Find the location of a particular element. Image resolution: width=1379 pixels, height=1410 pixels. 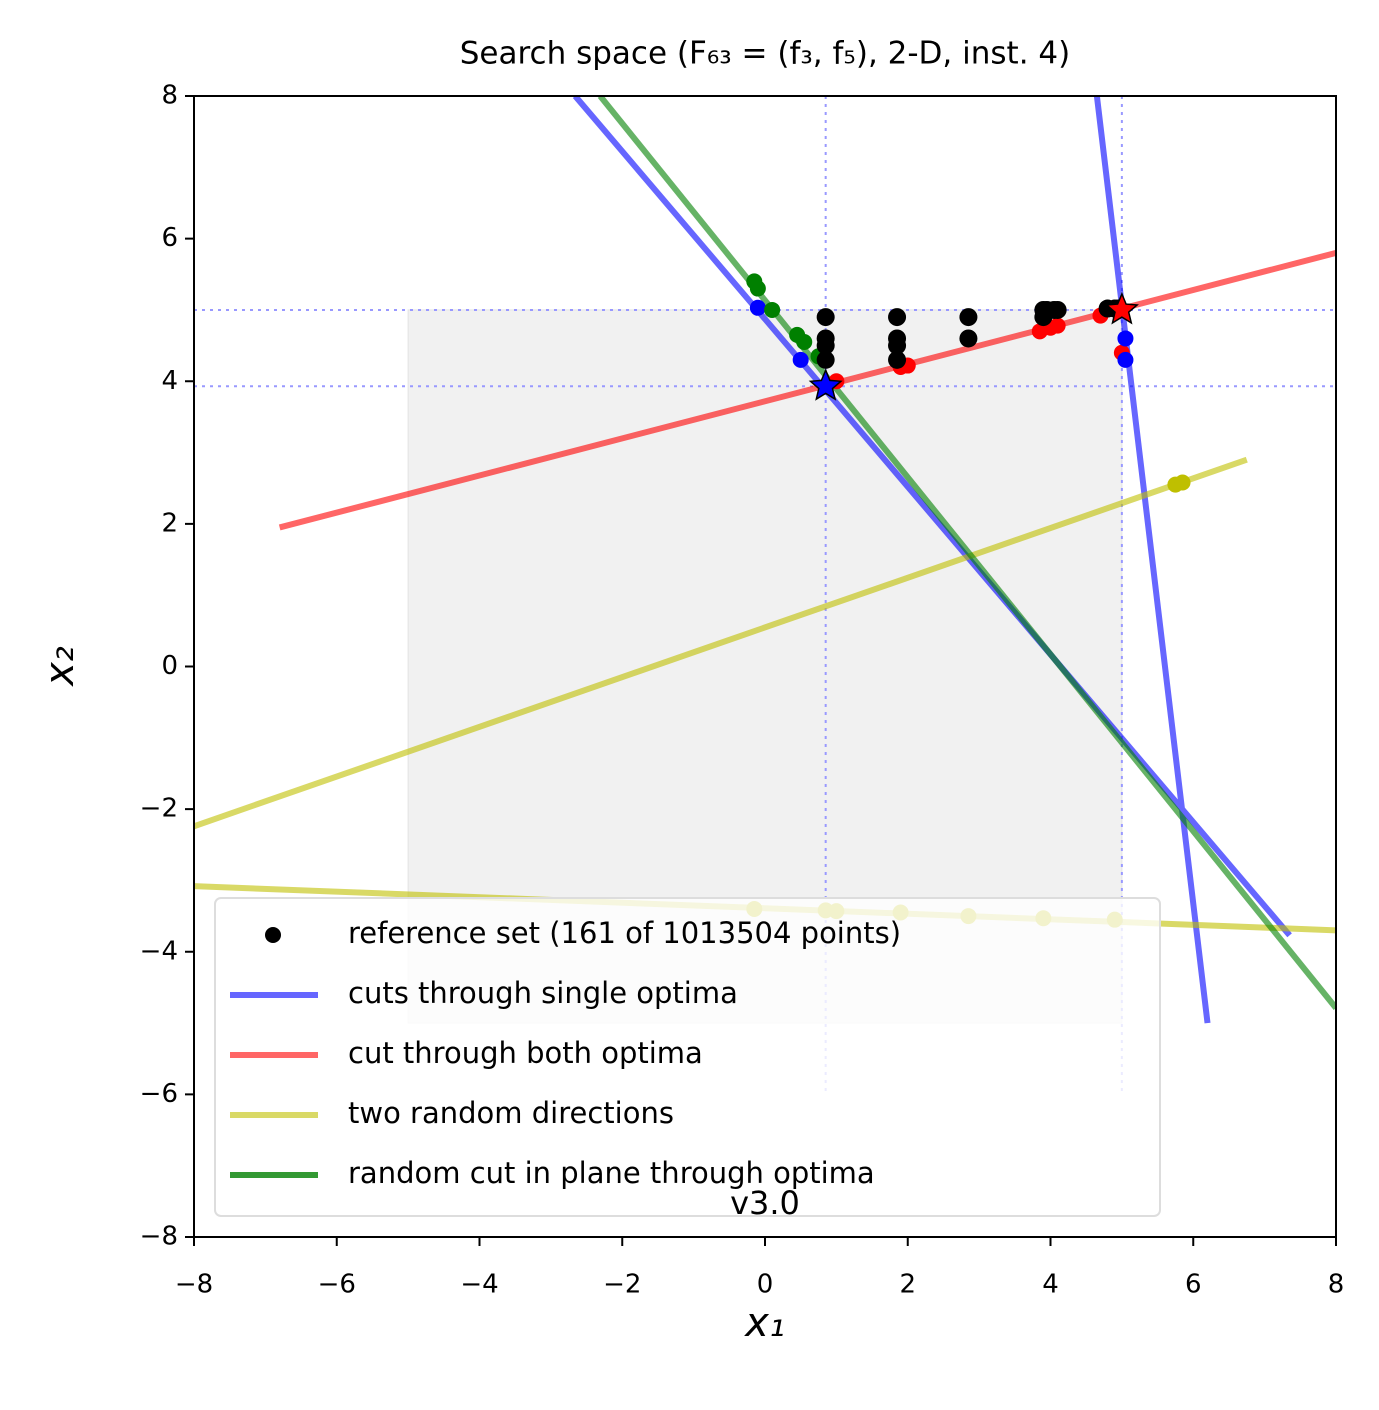

y-tick-label: −4 is located at coordinates (159, 951).